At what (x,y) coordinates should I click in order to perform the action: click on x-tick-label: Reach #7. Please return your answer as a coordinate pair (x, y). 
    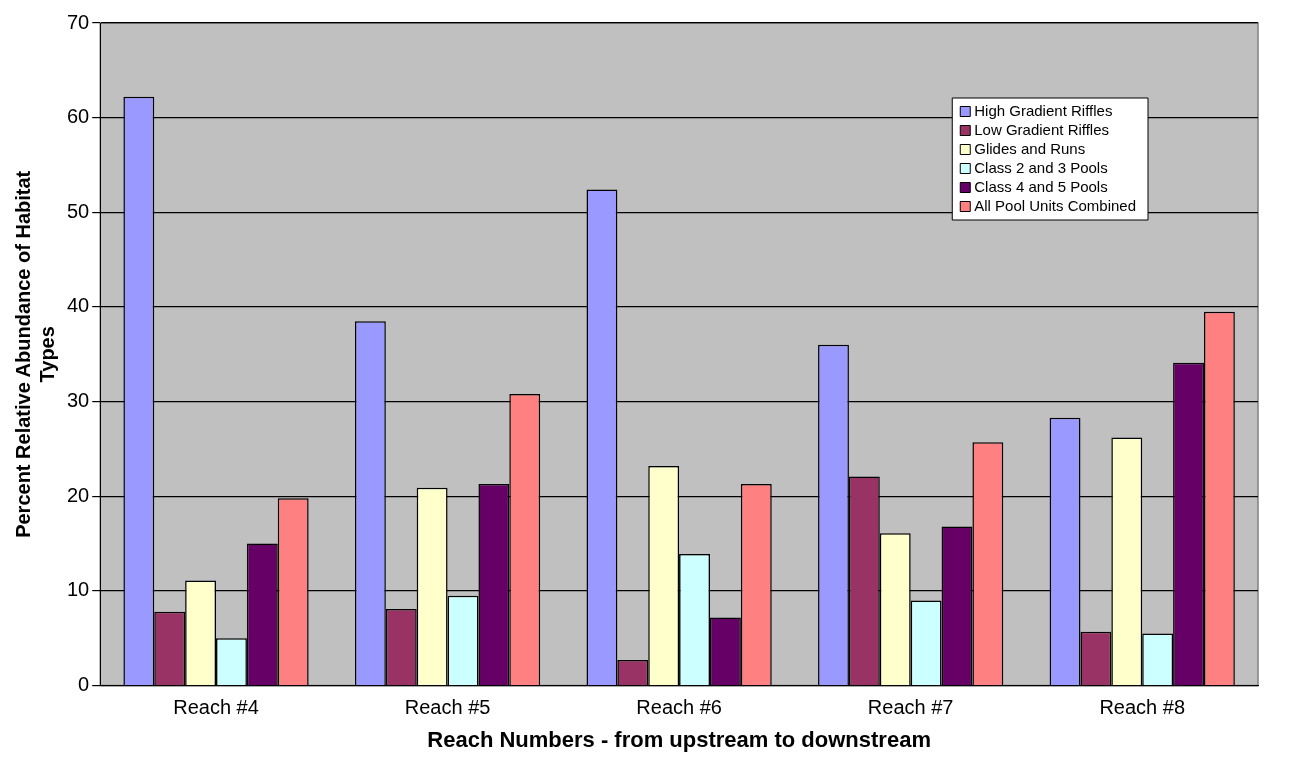
    Looking at the image, I should click on (910, 707).